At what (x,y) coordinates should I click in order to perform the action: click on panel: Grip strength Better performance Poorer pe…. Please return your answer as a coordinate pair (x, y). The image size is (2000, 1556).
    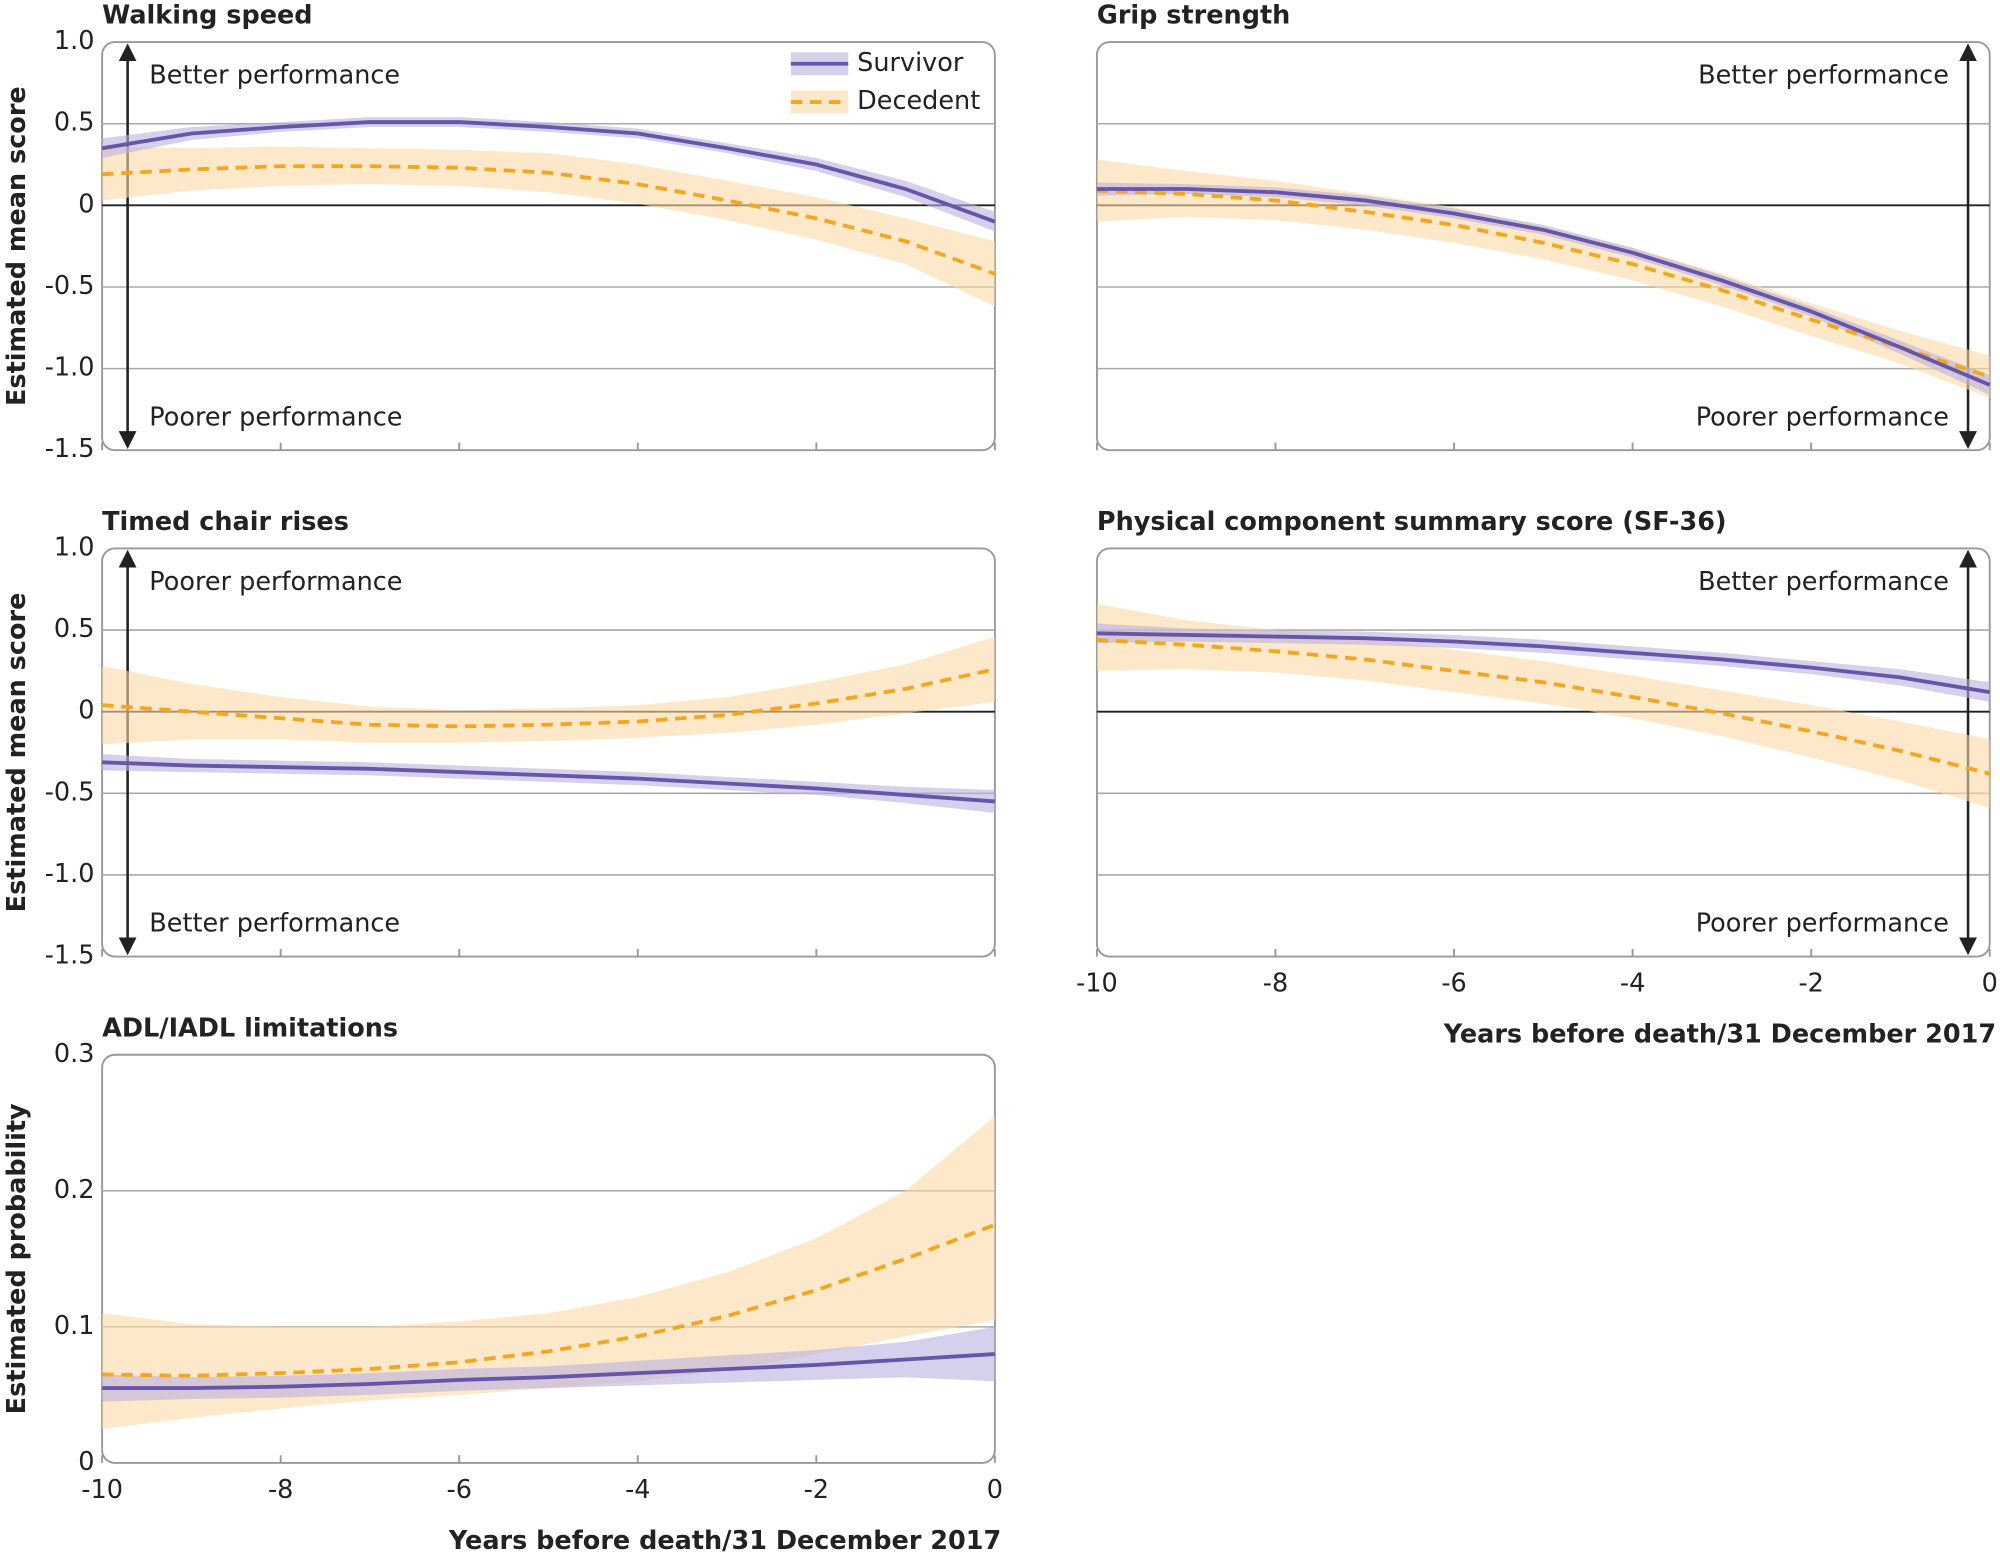
    Looking at the image, I should click on (1543, 226).